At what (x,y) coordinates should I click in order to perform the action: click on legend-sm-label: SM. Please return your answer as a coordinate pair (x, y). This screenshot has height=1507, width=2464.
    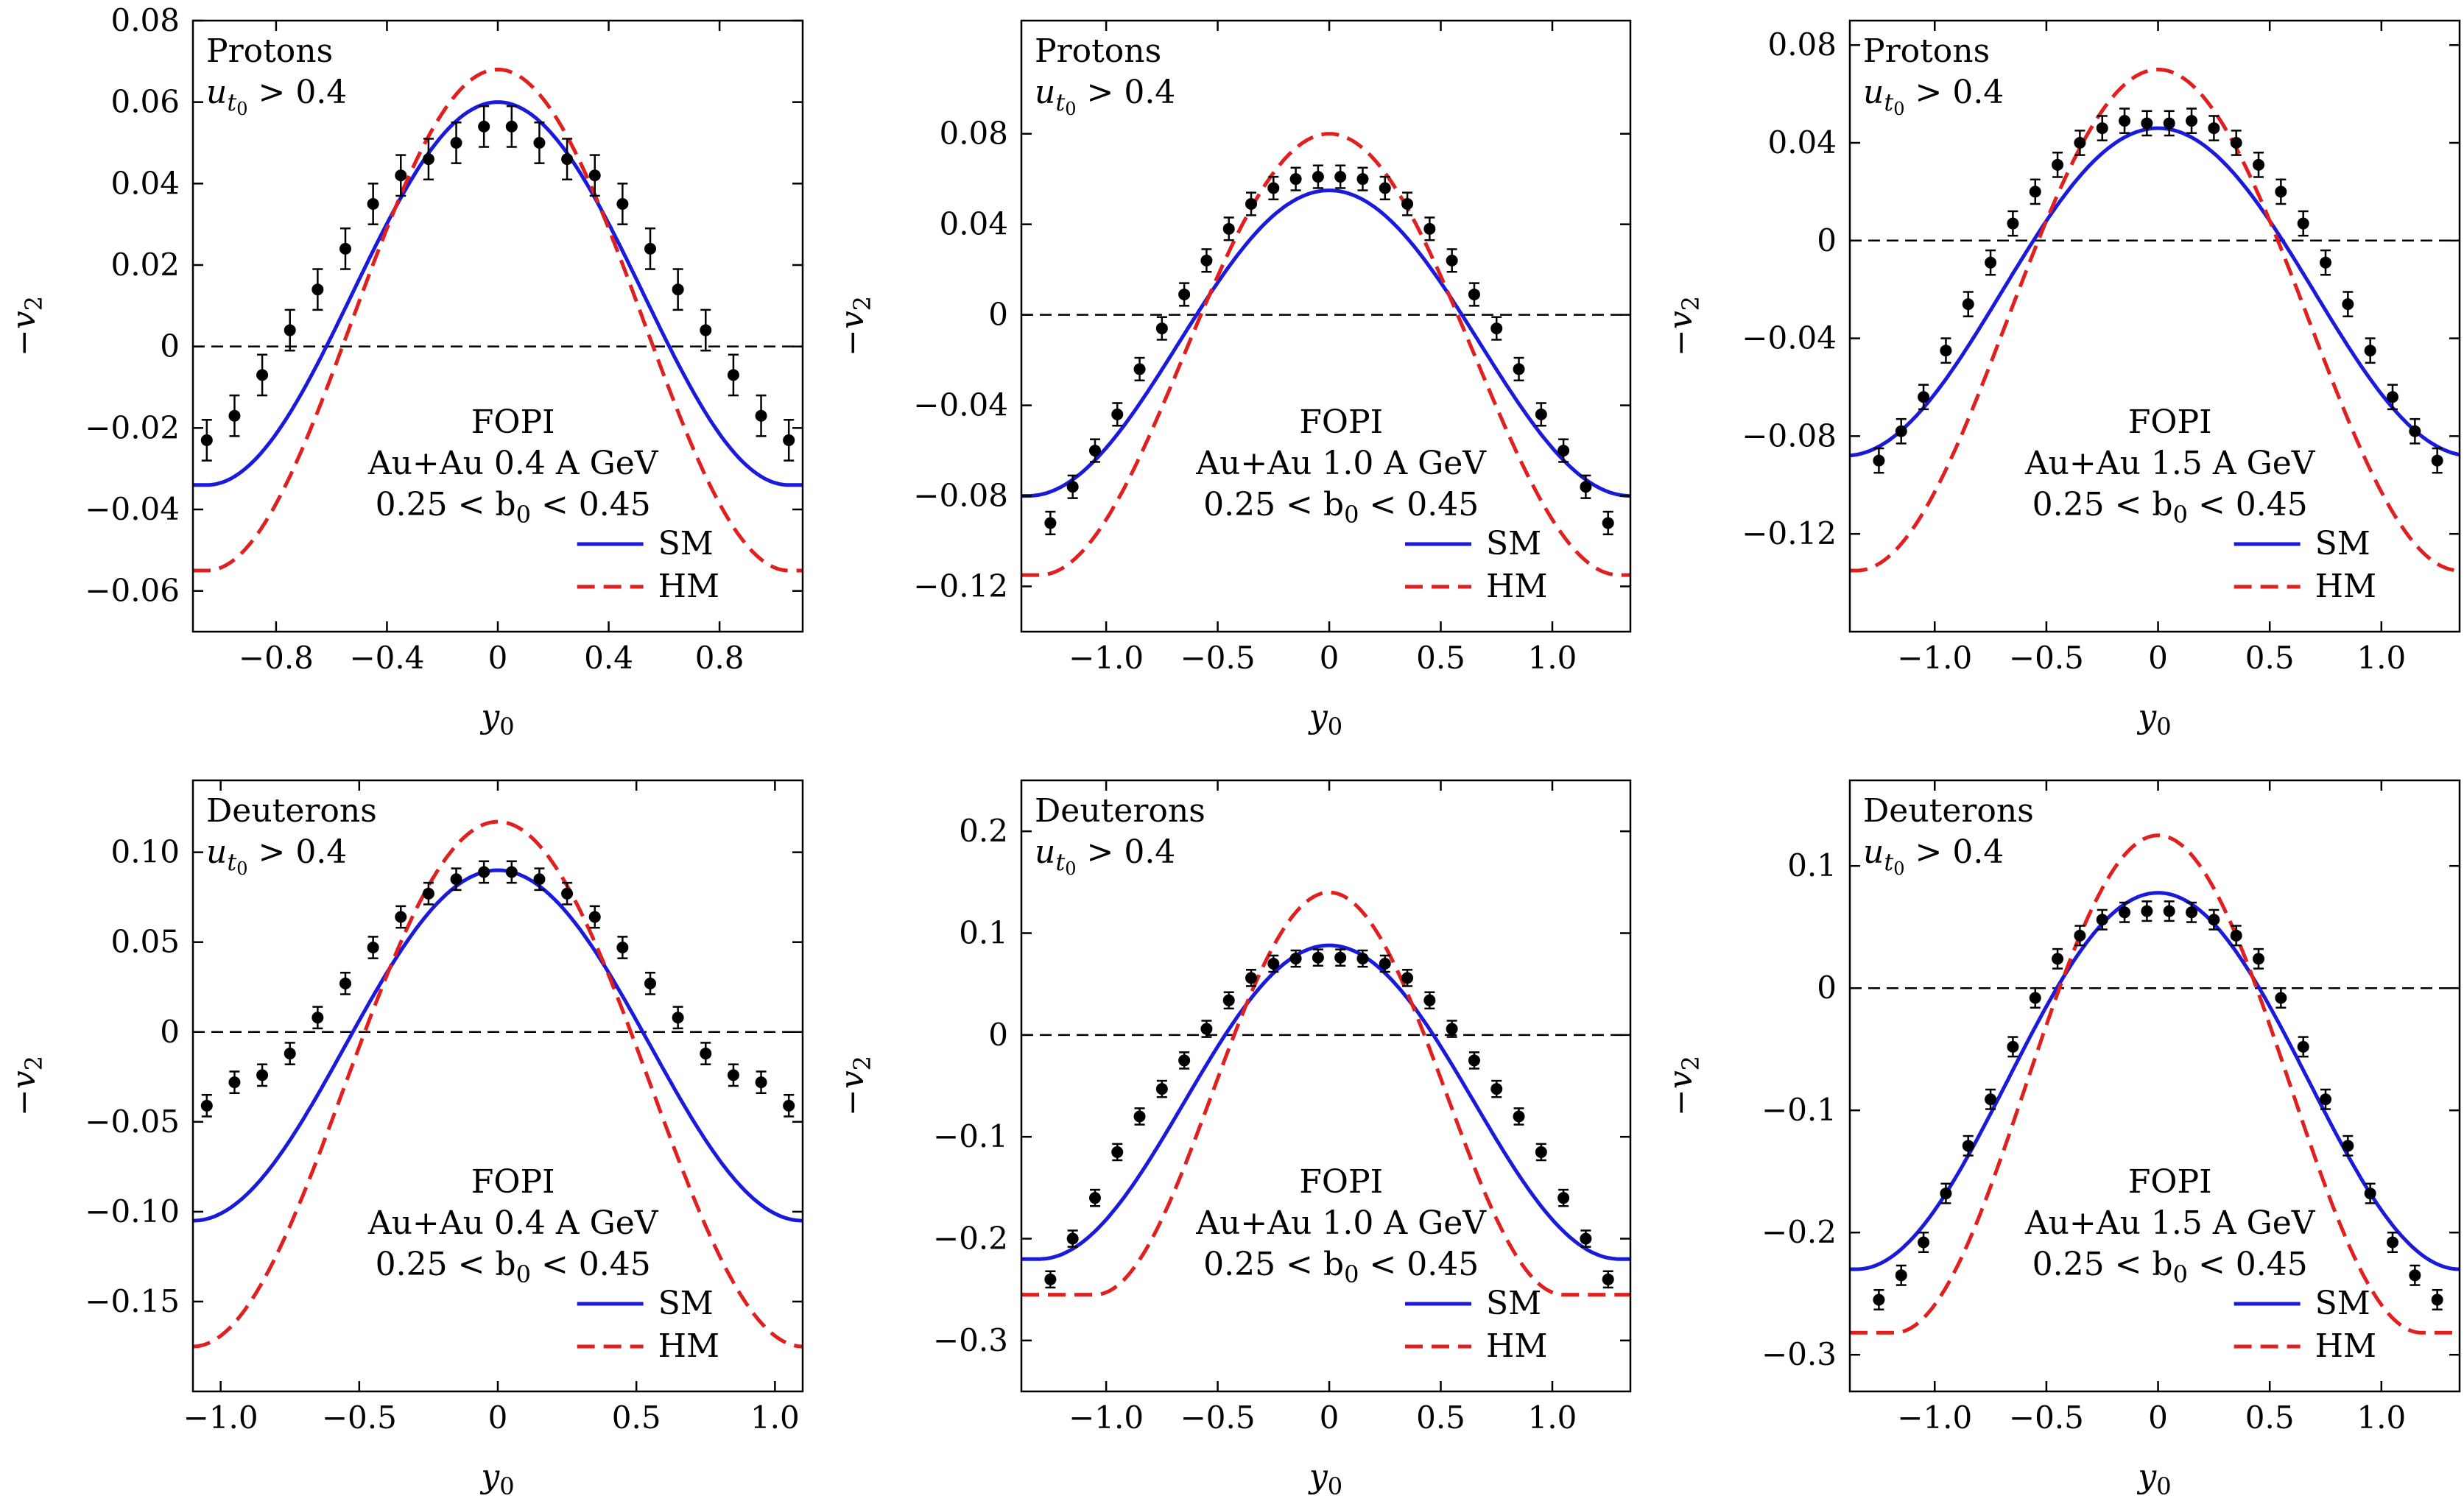
    Looking at the image, I should click on (2342, 1303).